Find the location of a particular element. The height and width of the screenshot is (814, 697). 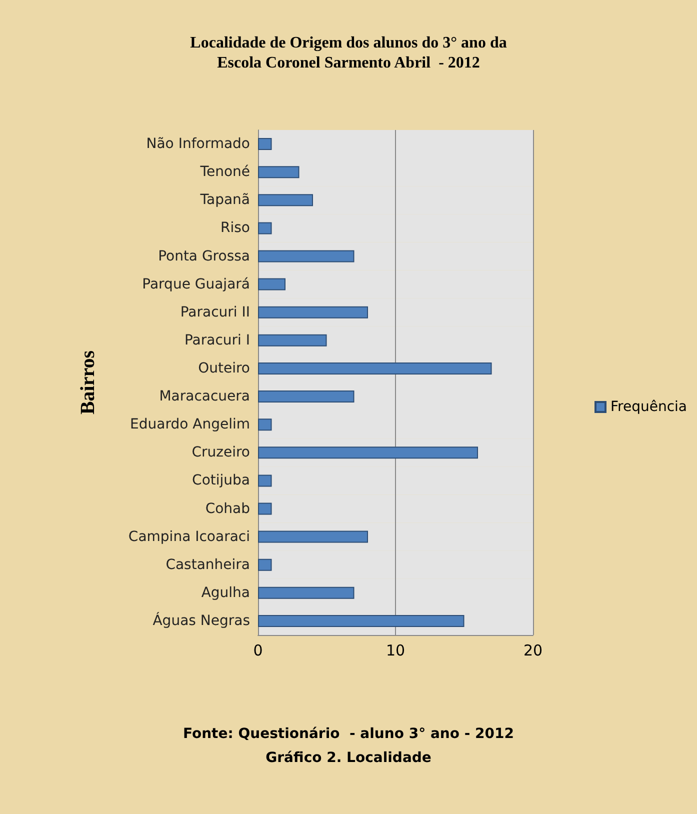

y-tick-label: Cotijuba is located at coordinates (221, 480).